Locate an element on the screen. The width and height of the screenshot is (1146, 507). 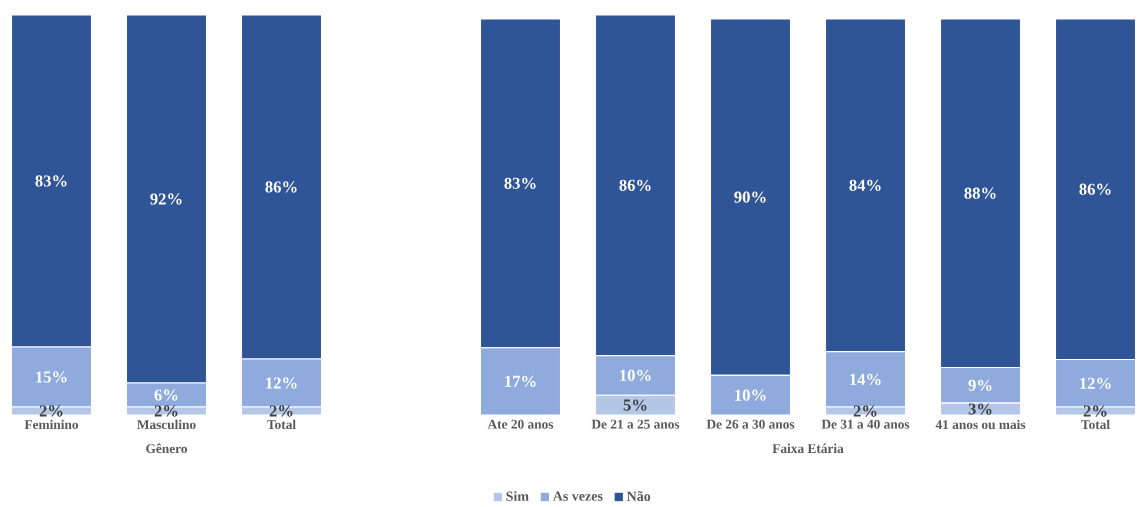
x-tick-label: Ate 20 anos is located at coordinates (520, 424).